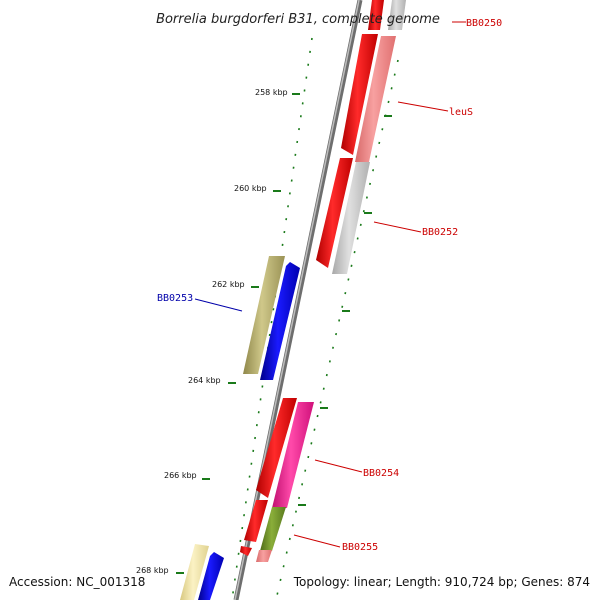  Describe the element at coordinates (381, 473) in the screenshot. I see `gene-label-BB0254: BB0254` at that location.